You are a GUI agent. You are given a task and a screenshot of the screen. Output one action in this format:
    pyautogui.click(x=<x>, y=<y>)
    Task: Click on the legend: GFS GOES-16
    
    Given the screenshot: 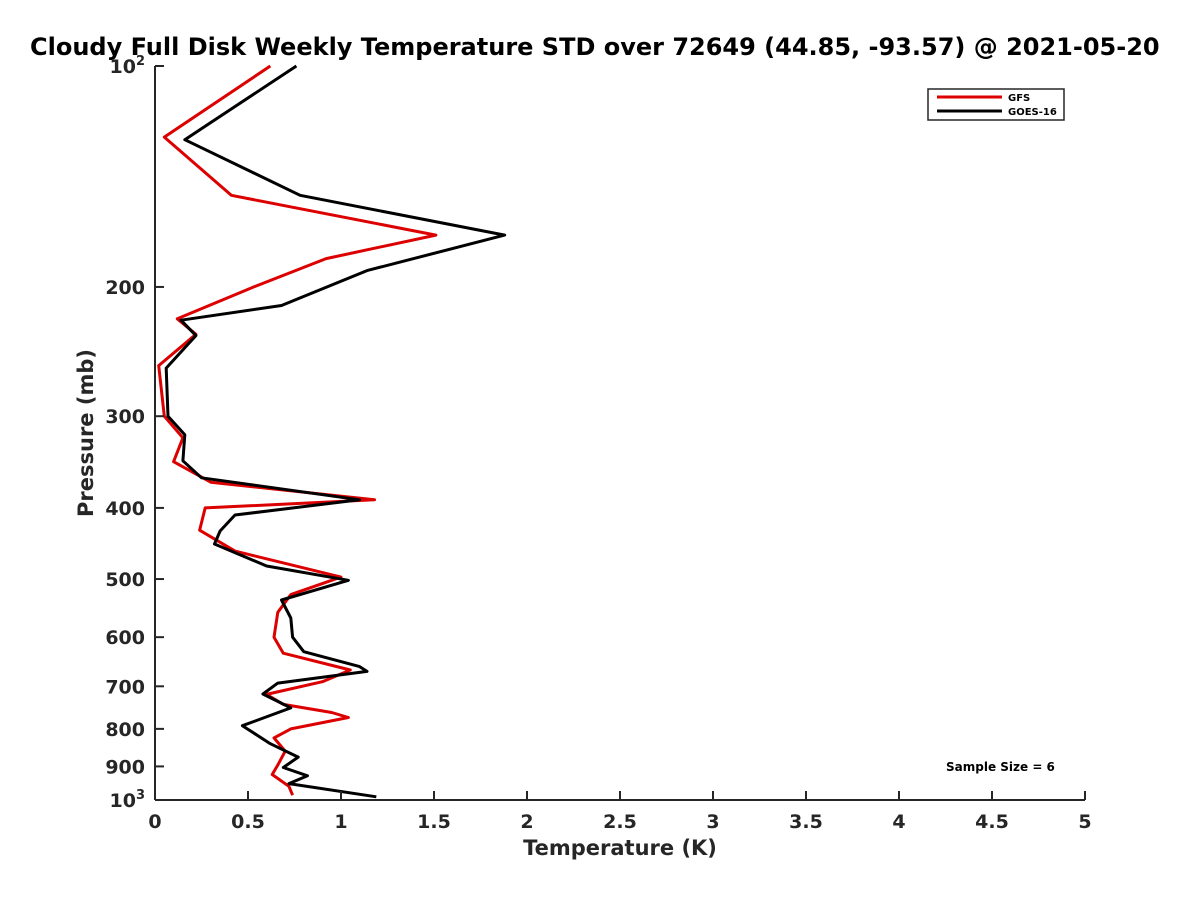 What is the action you would take?
    pyautogui.click(x=996, y=104)
    